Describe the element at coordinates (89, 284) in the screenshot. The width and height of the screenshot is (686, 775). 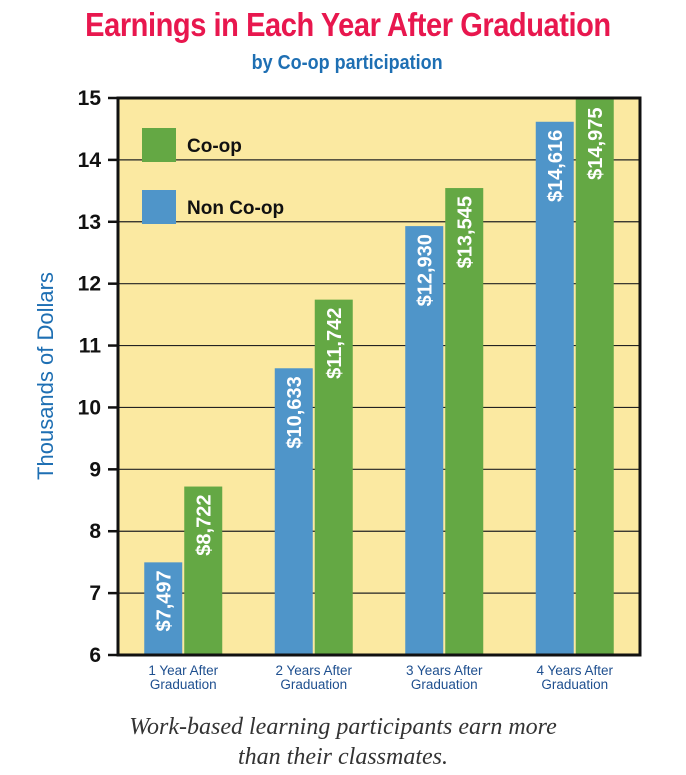
I see `y-tick-label: 12` at that location.